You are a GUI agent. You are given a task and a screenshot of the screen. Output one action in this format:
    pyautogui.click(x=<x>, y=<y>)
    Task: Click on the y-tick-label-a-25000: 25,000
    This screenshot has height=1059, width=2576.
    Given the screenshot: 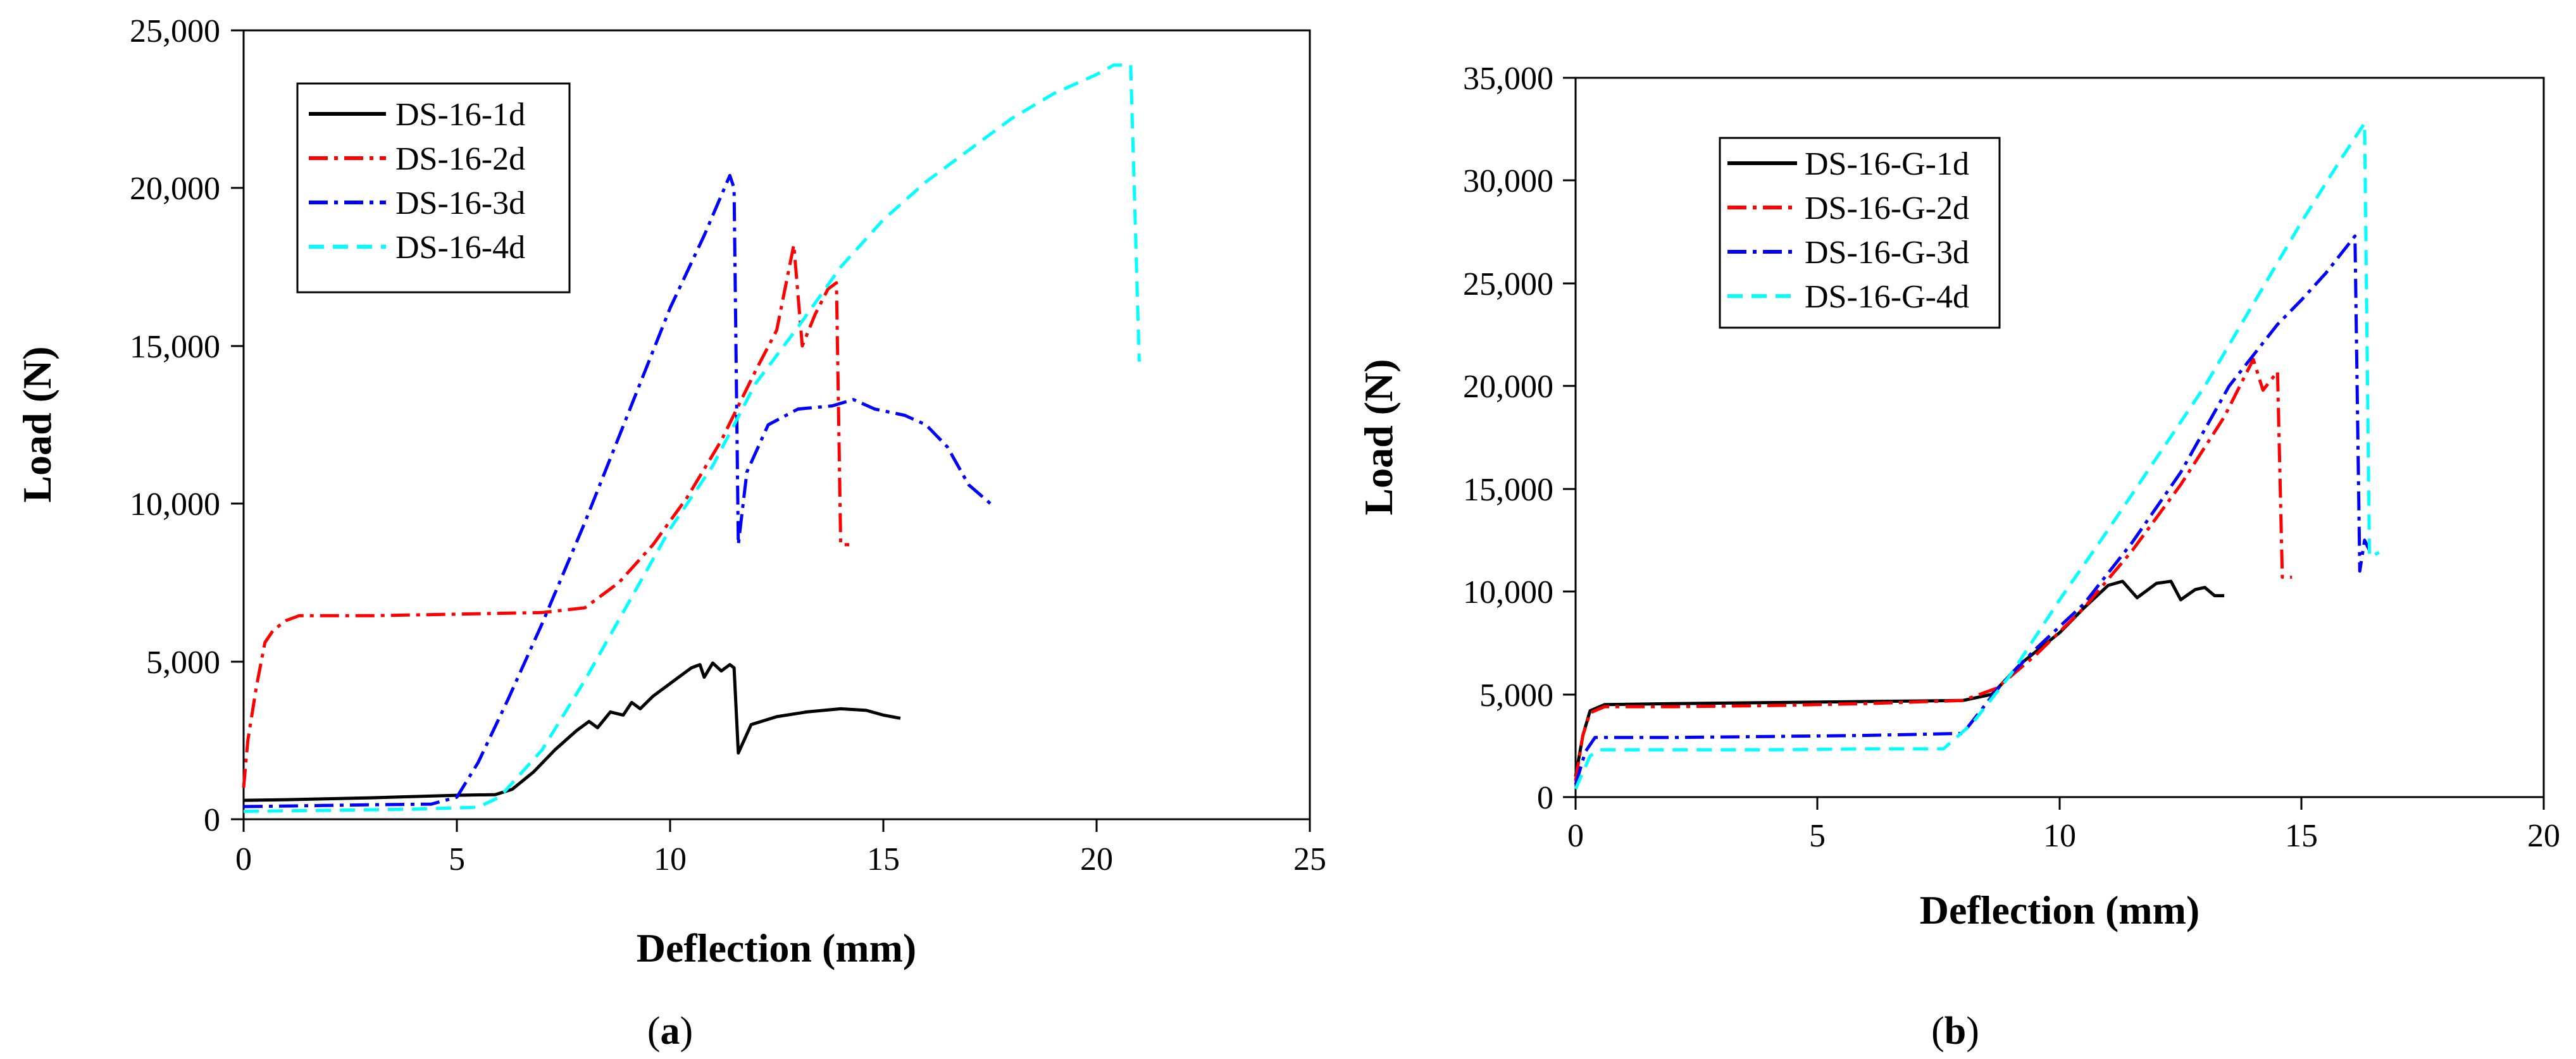 What is the action you would take?
    pyautogui.click(x=175, y=31)
    